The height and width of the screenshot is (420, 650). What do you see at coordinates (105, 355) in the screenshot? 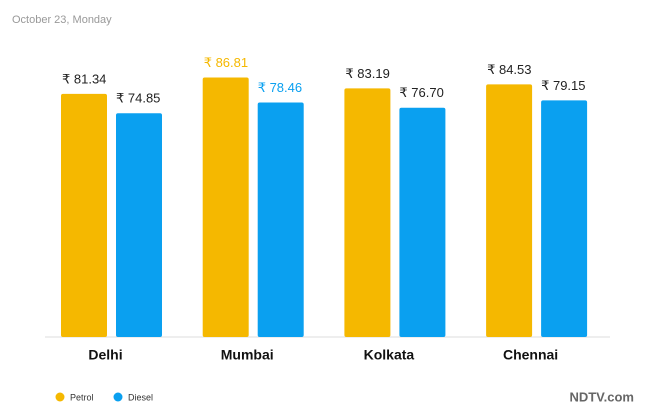
I see `x-tick-label: Delhi` at bounding box center [105, 355].